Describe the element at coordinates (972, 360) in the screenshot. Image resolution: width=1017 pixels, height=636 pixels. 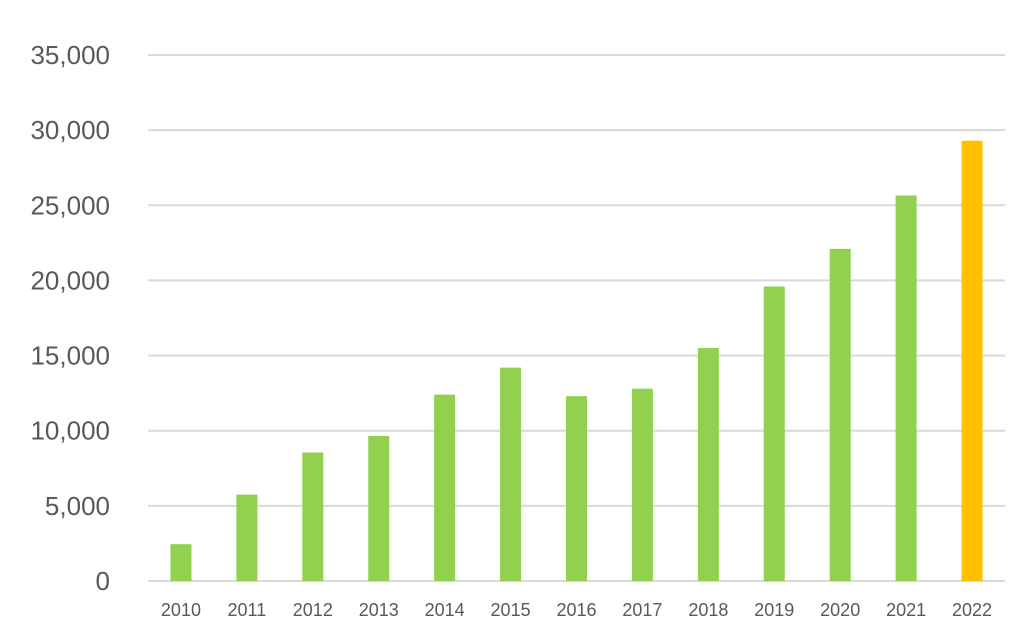
I see `bar-2022` at that location.